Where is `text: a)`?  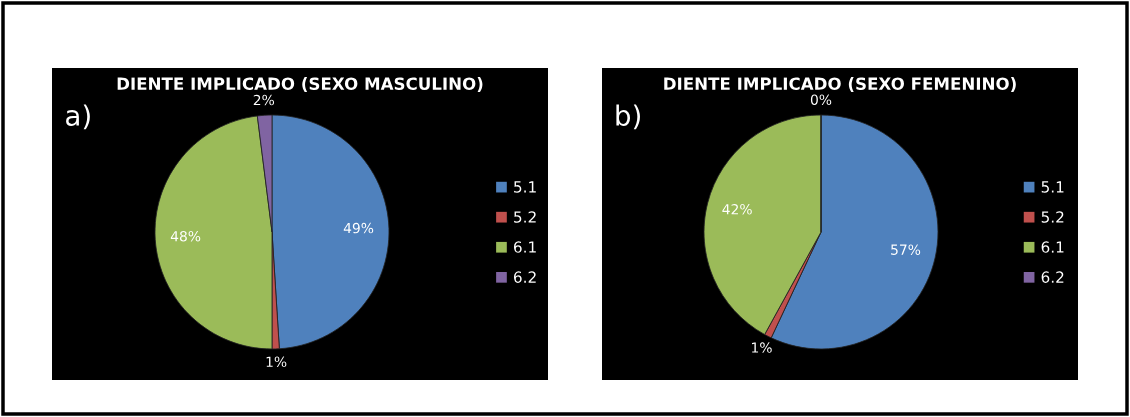 text: a) is located at coordinates (78, 117).